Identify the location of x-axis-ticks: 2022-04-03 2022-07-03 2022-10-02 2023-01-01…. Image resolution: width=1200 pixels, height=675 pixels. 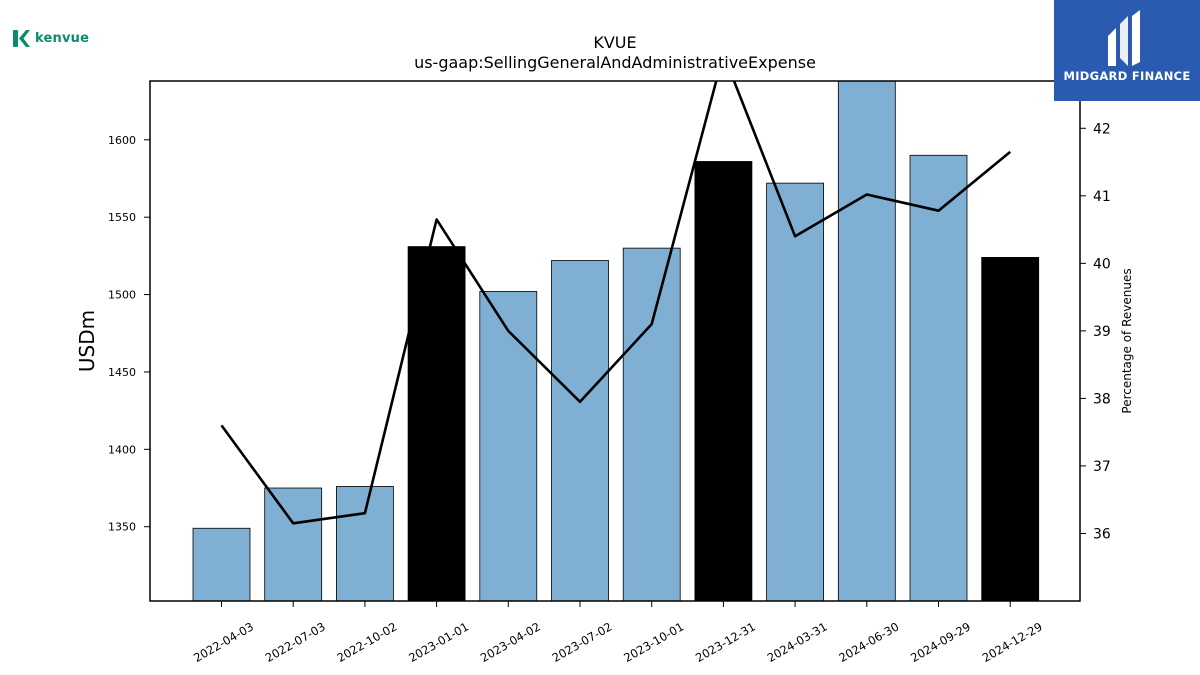
(618, 633).